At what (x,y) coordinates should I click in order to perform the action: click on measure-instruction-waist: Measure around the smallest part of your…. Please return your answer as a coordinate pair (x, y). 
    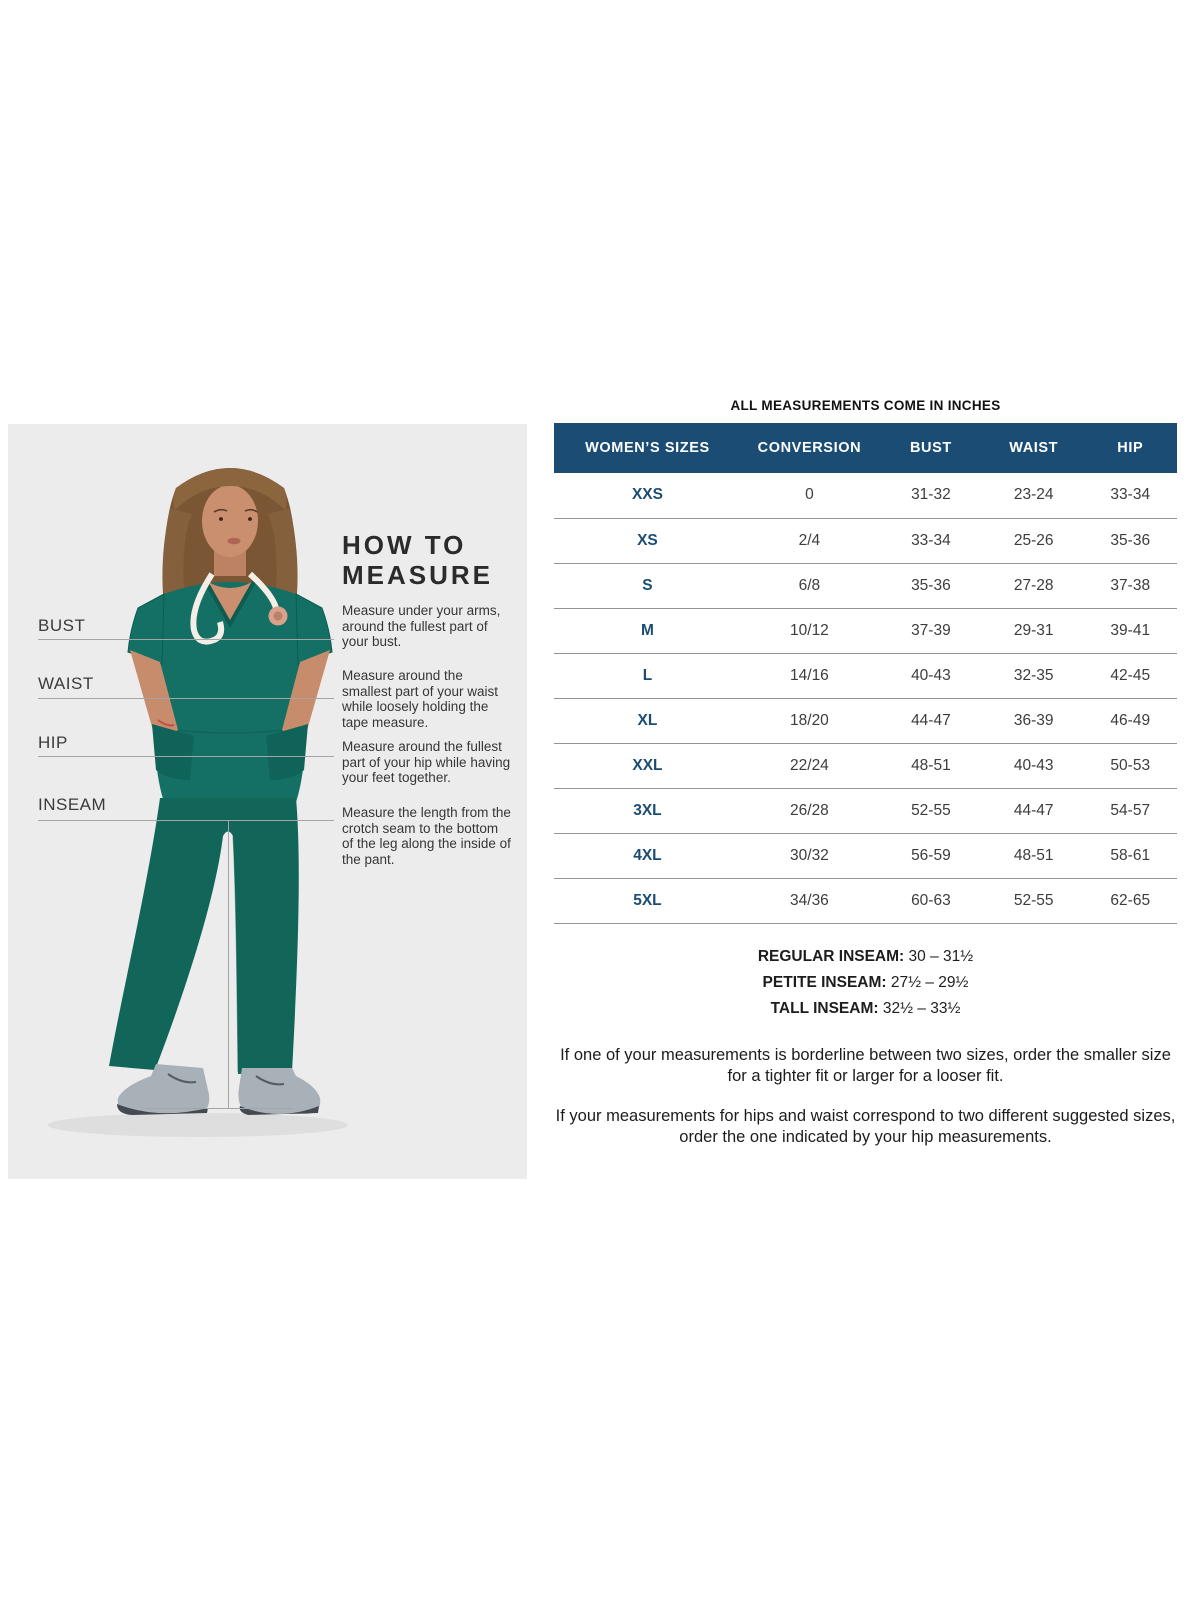
    Looking at the image, I should click on (420, 699).